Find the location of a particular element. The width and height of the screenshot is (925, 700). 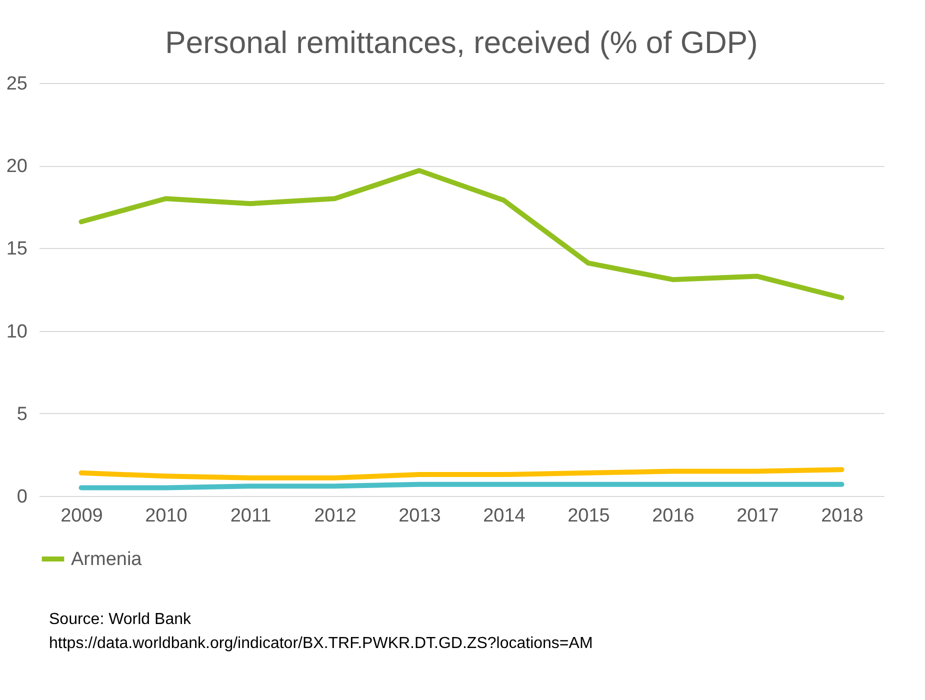

y-tick-label: 5 is located at coordinates (22, 414).